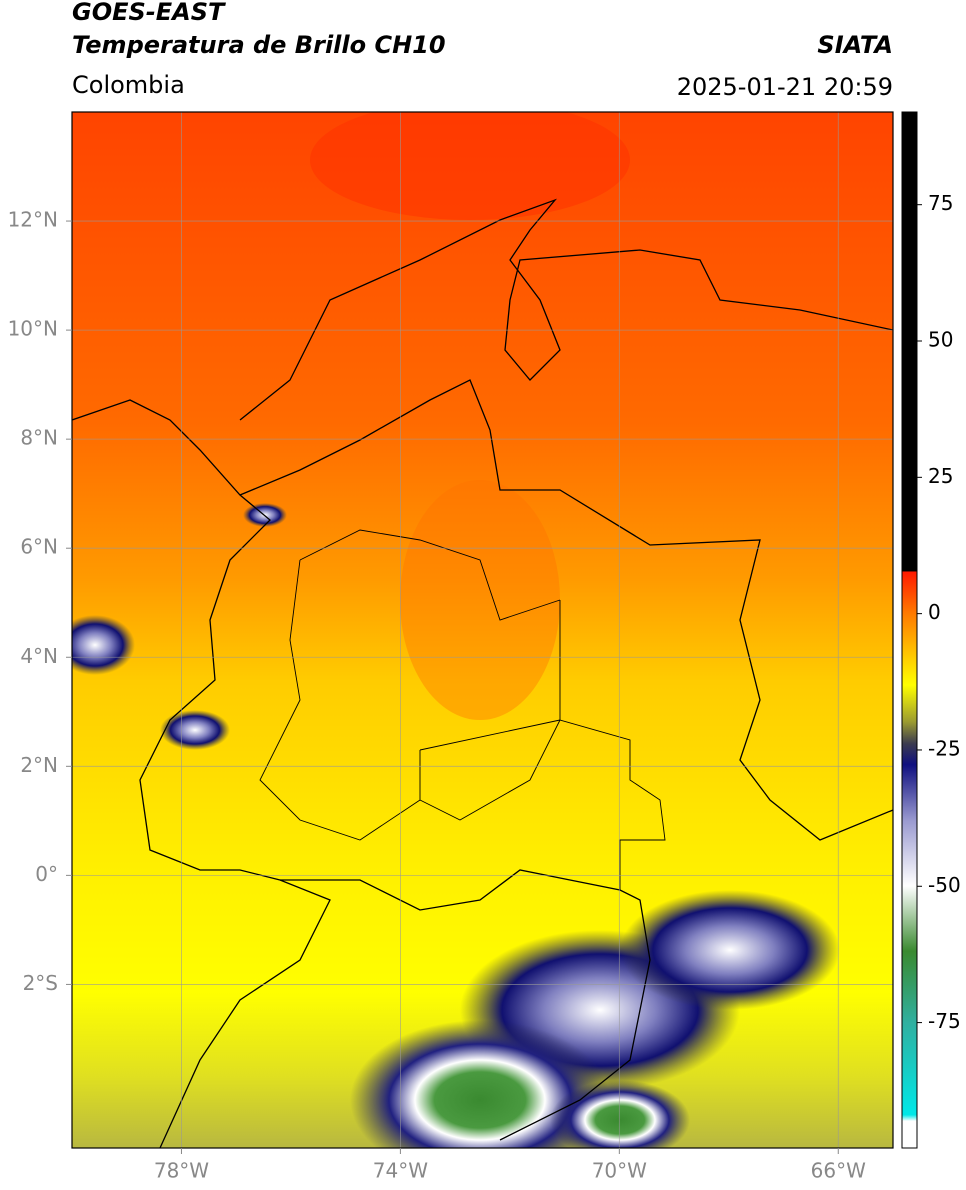  Describe the element at coordinates (39, 547) in the screenshot. I see `lat-tick-label: 6°N` at that location.